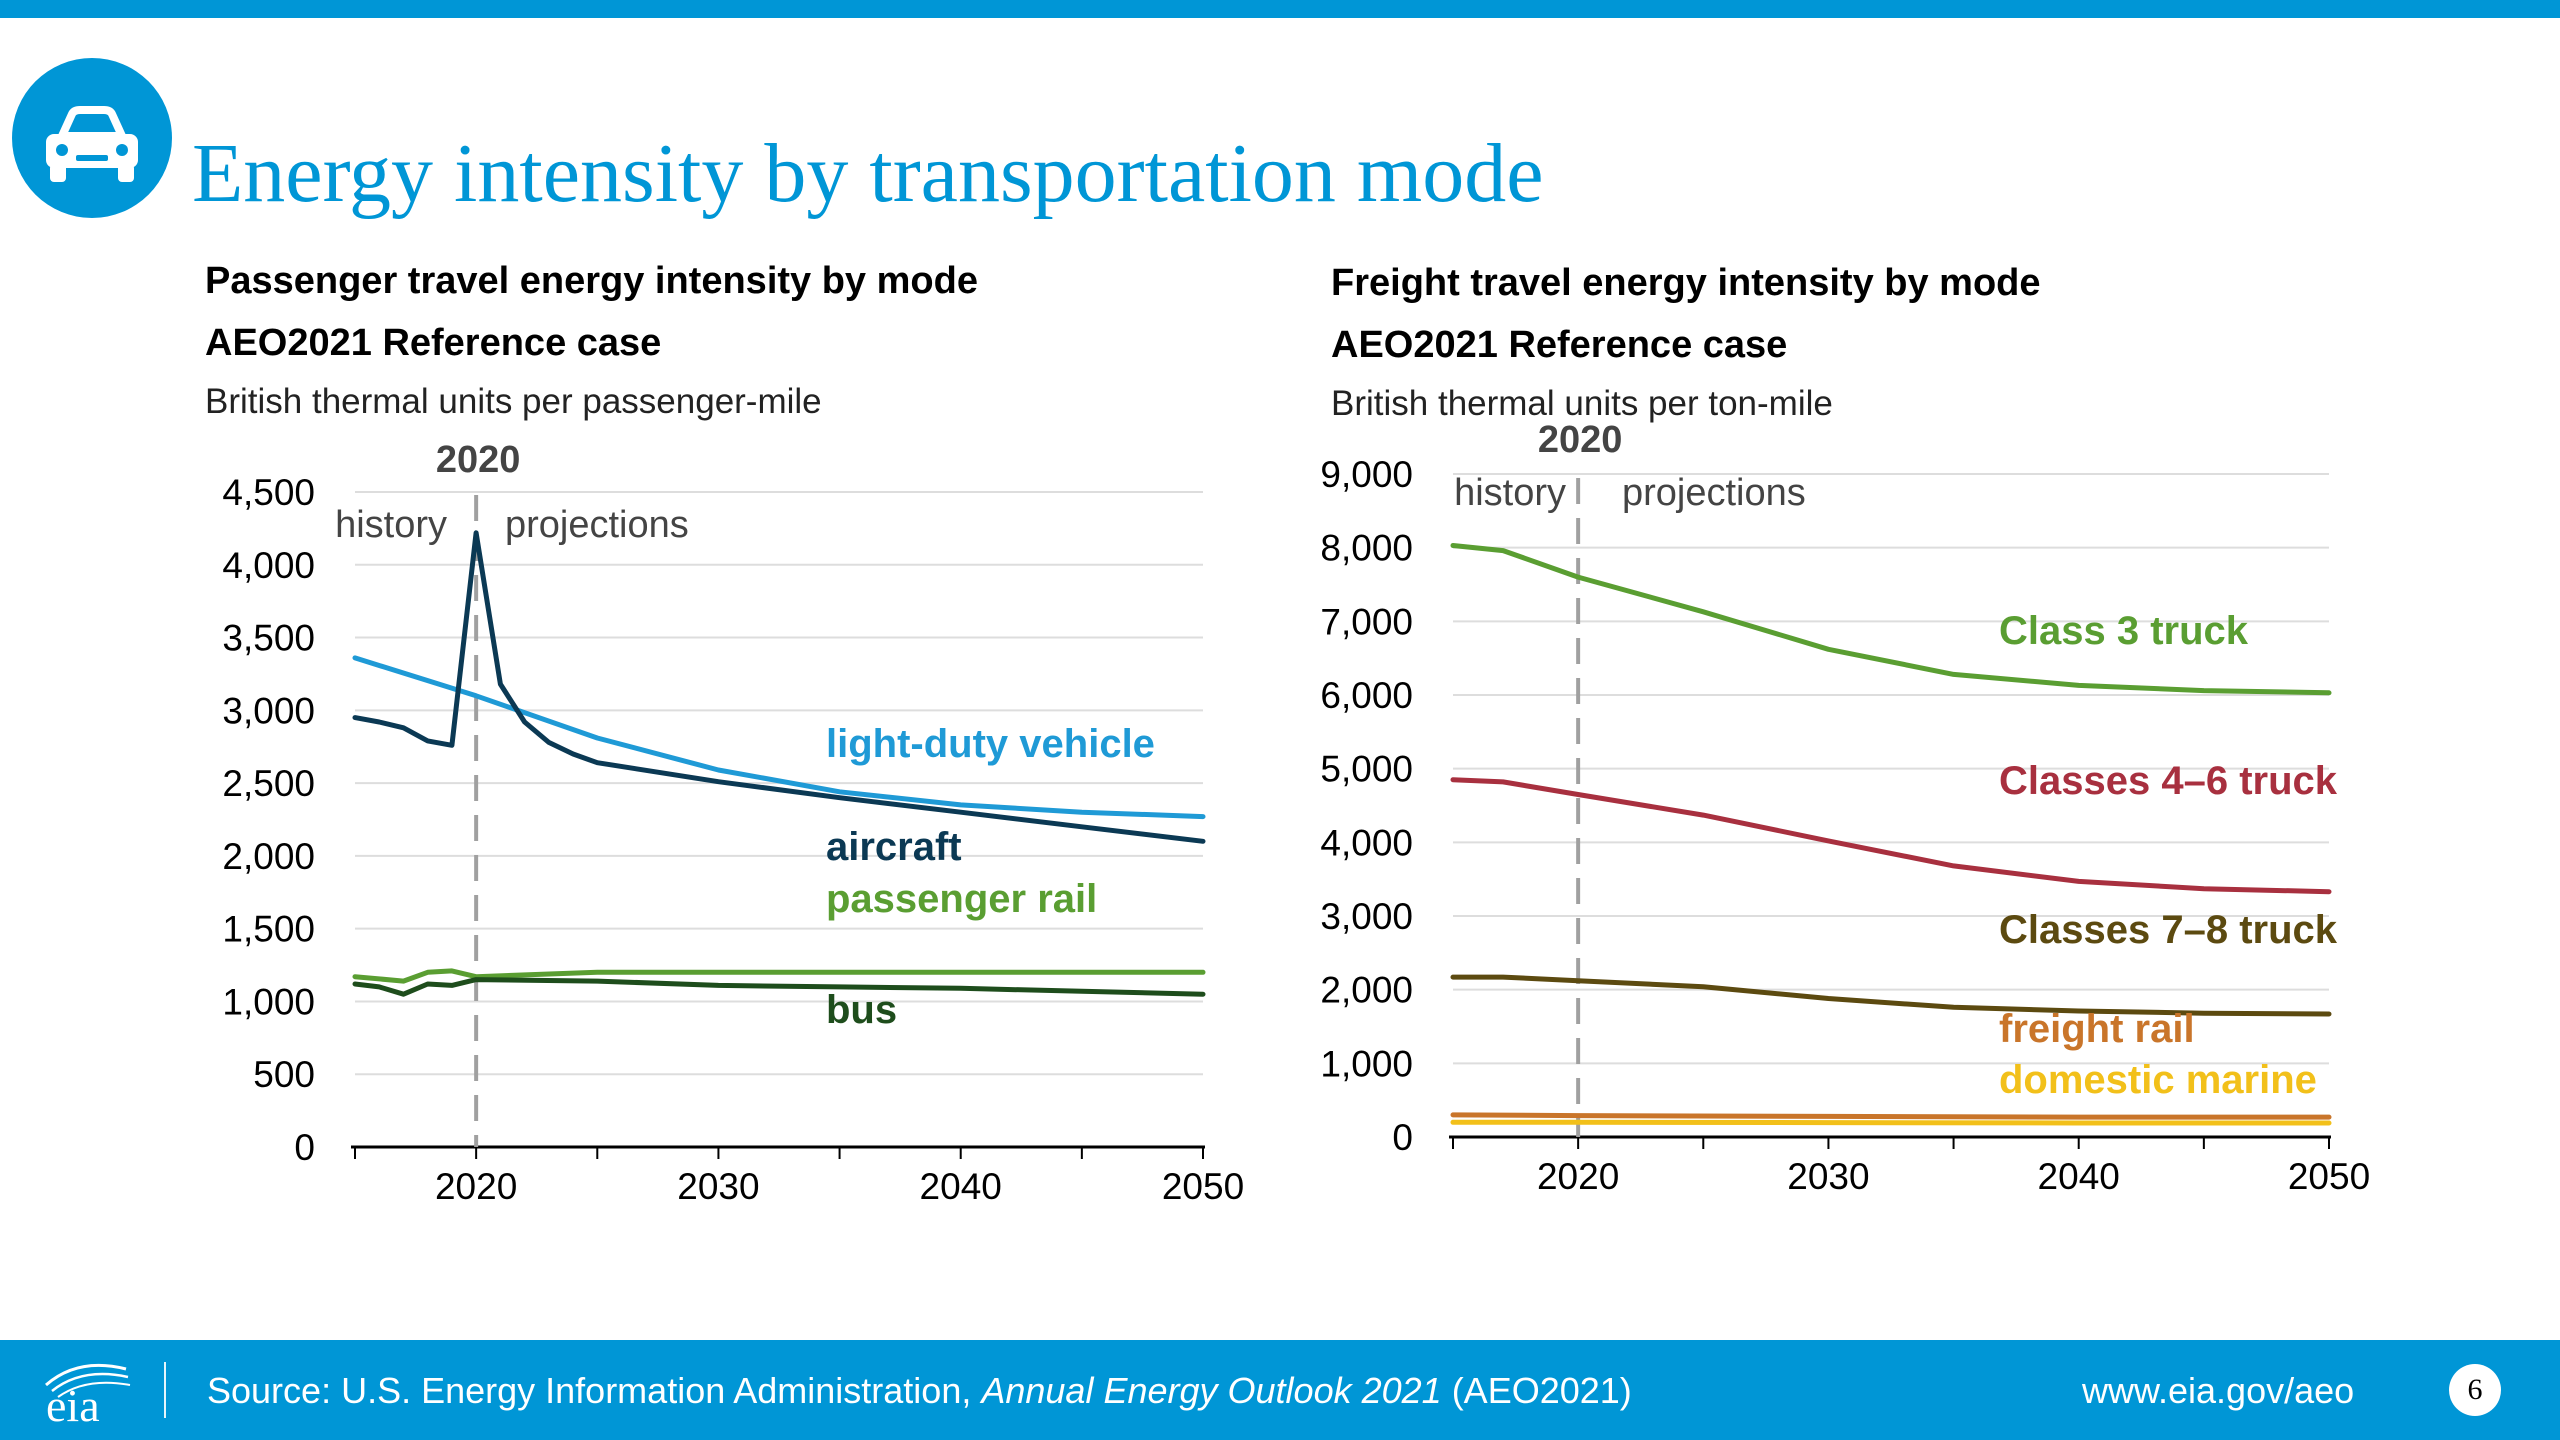 Image resolution: width=2560 pixels, height=1440 pixels. Describe the element at coordinates (597, 525) in the screenshot. I see `passenger-projections-label: projections` at that location.